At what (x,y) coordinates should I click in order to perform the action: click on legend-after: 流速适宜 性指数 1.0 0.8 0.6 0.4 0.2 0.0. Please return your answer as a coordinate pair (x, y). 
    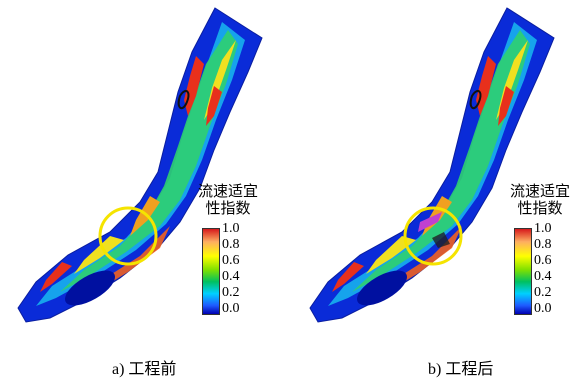
    Looking at the image, I should click on (540, 250).